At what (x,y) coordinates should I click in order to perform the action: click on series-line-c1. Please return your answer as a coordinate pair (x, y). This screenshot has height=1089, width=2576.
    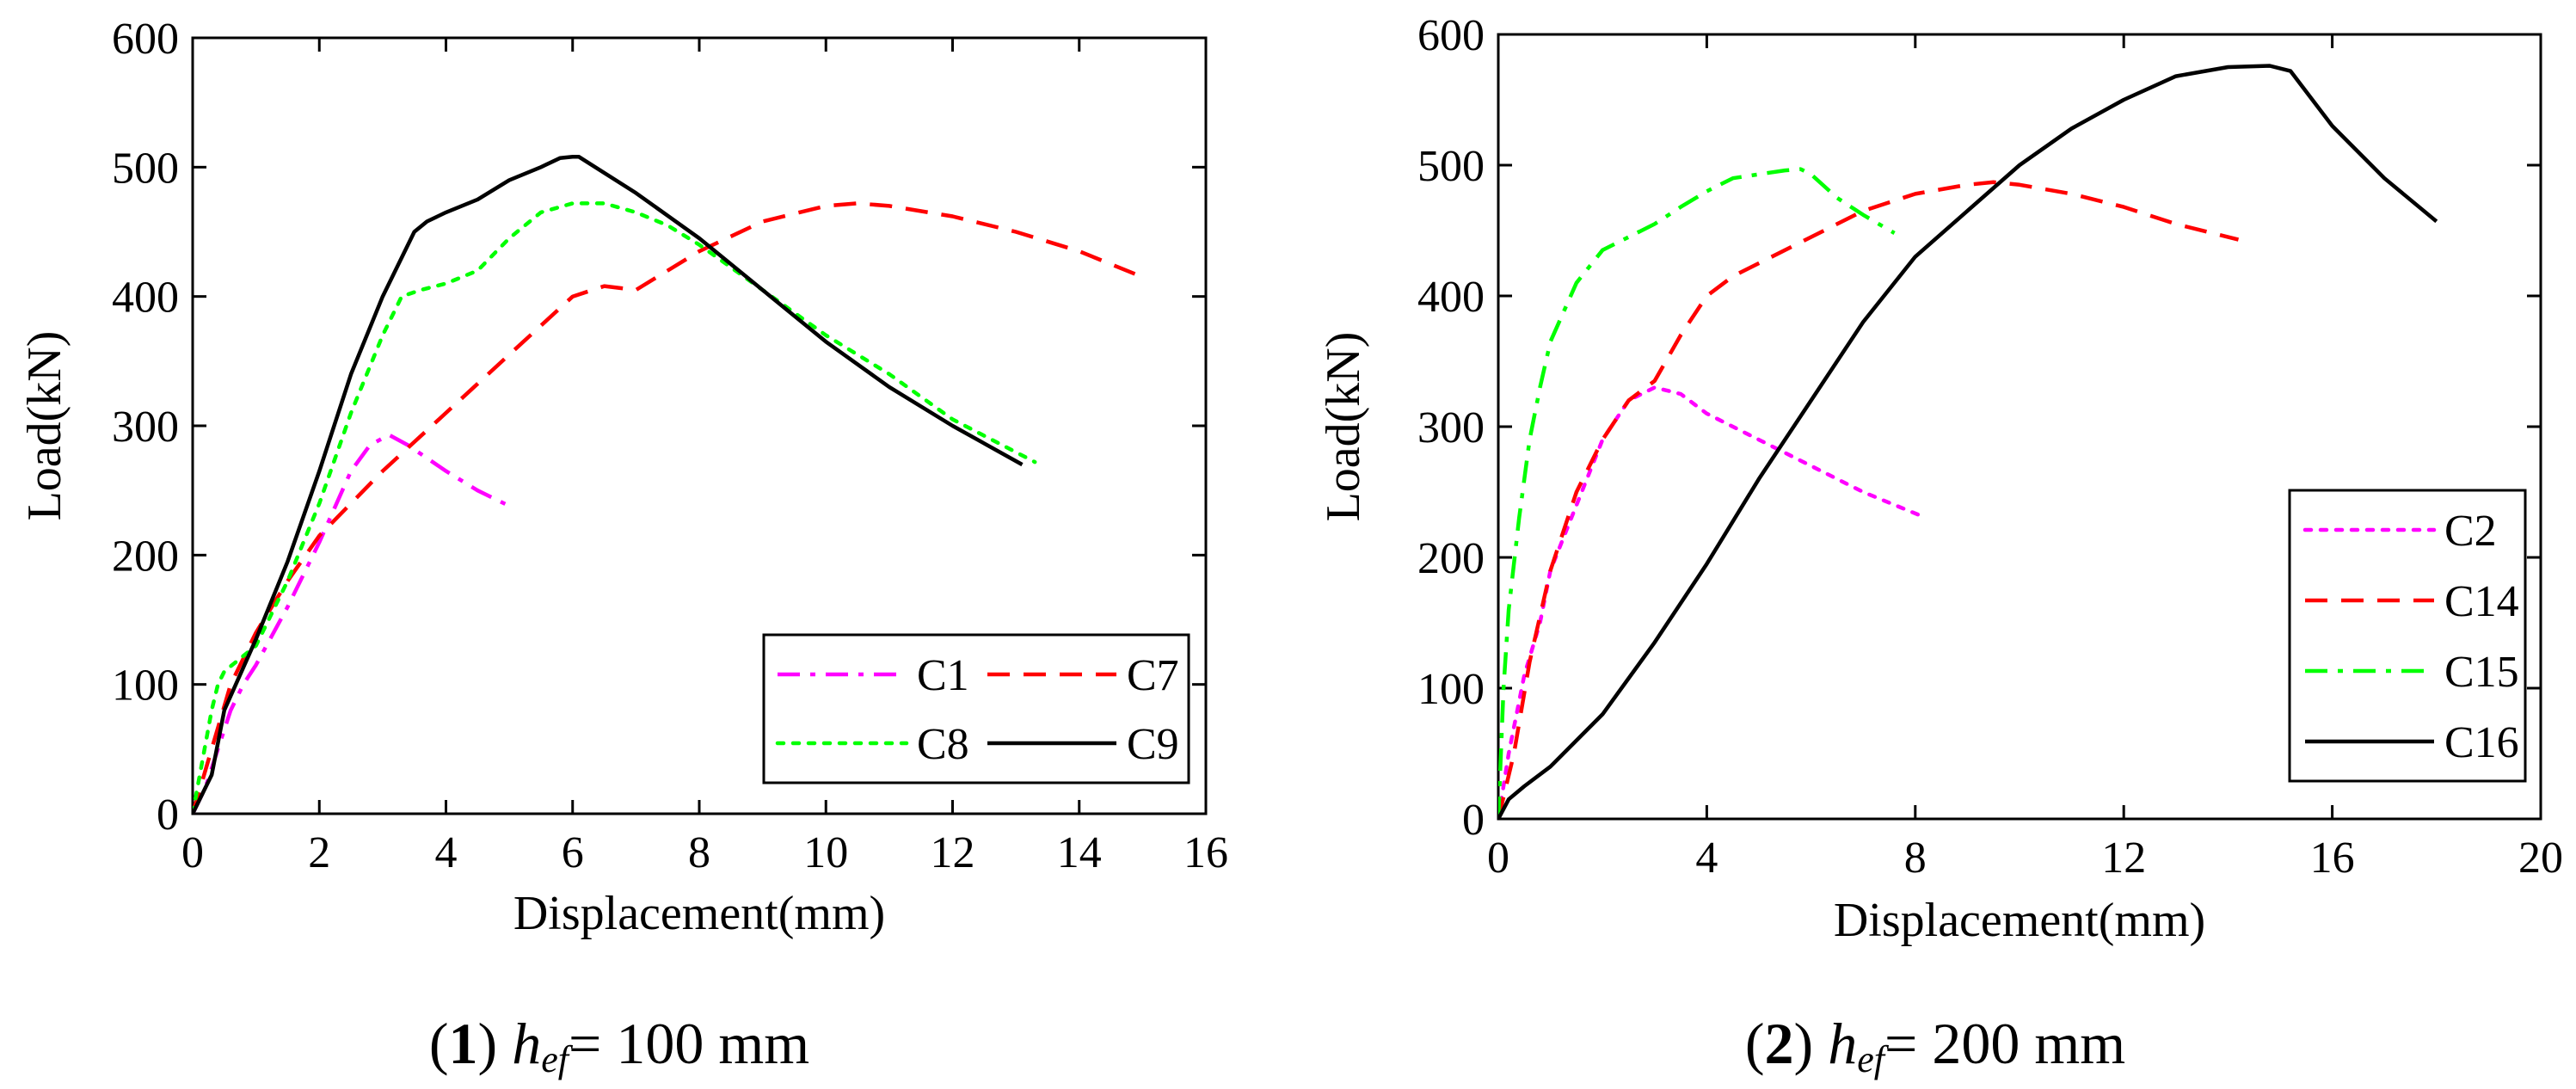
    Looking at the image, I should click on (352, 623).